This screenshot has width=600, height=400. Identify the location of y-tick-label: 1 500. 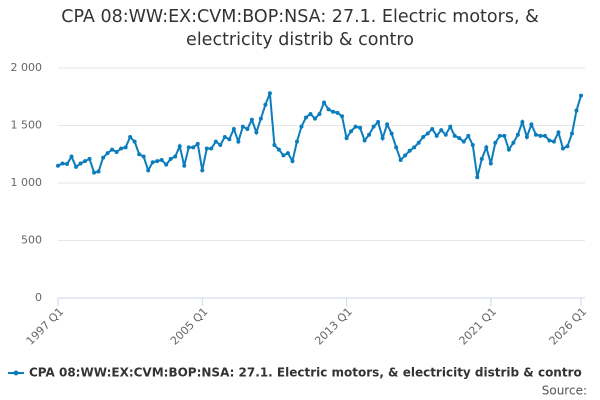
(27, 125).